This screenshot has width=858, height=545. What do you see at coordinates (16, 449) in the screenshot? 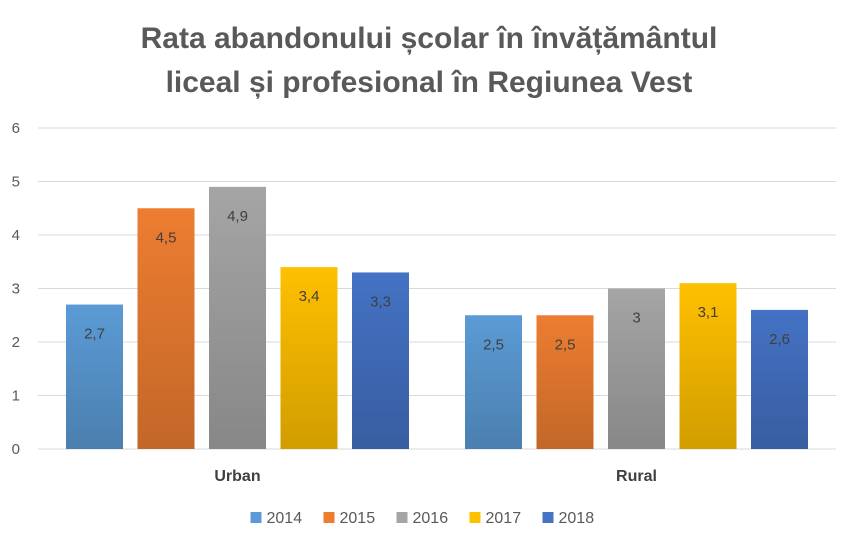
I see `y-tick-label: 0` at bounding box center [16, 449].